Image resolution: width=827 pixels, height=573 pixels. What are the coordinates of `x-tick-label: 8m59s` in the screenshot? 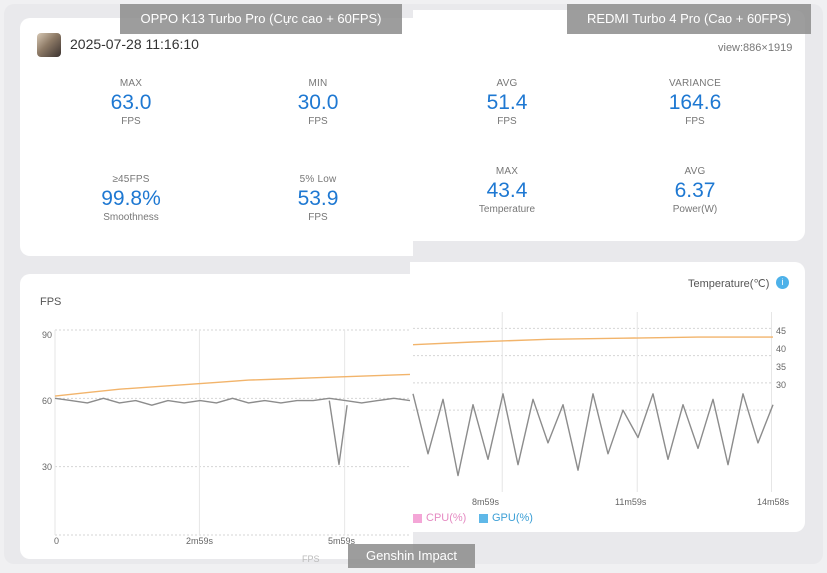 It's located at (486, 502).